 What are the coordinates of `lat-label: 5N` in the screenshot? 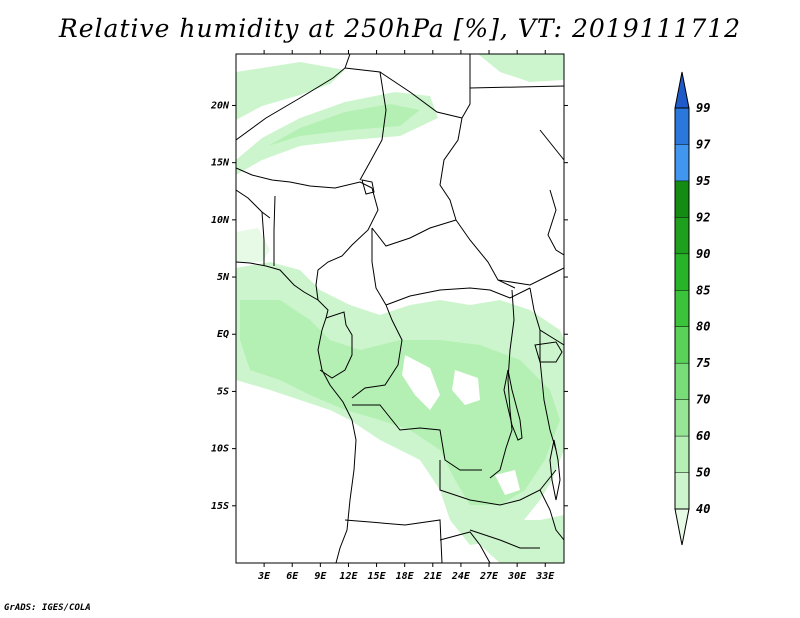 It's located at (223, 277).